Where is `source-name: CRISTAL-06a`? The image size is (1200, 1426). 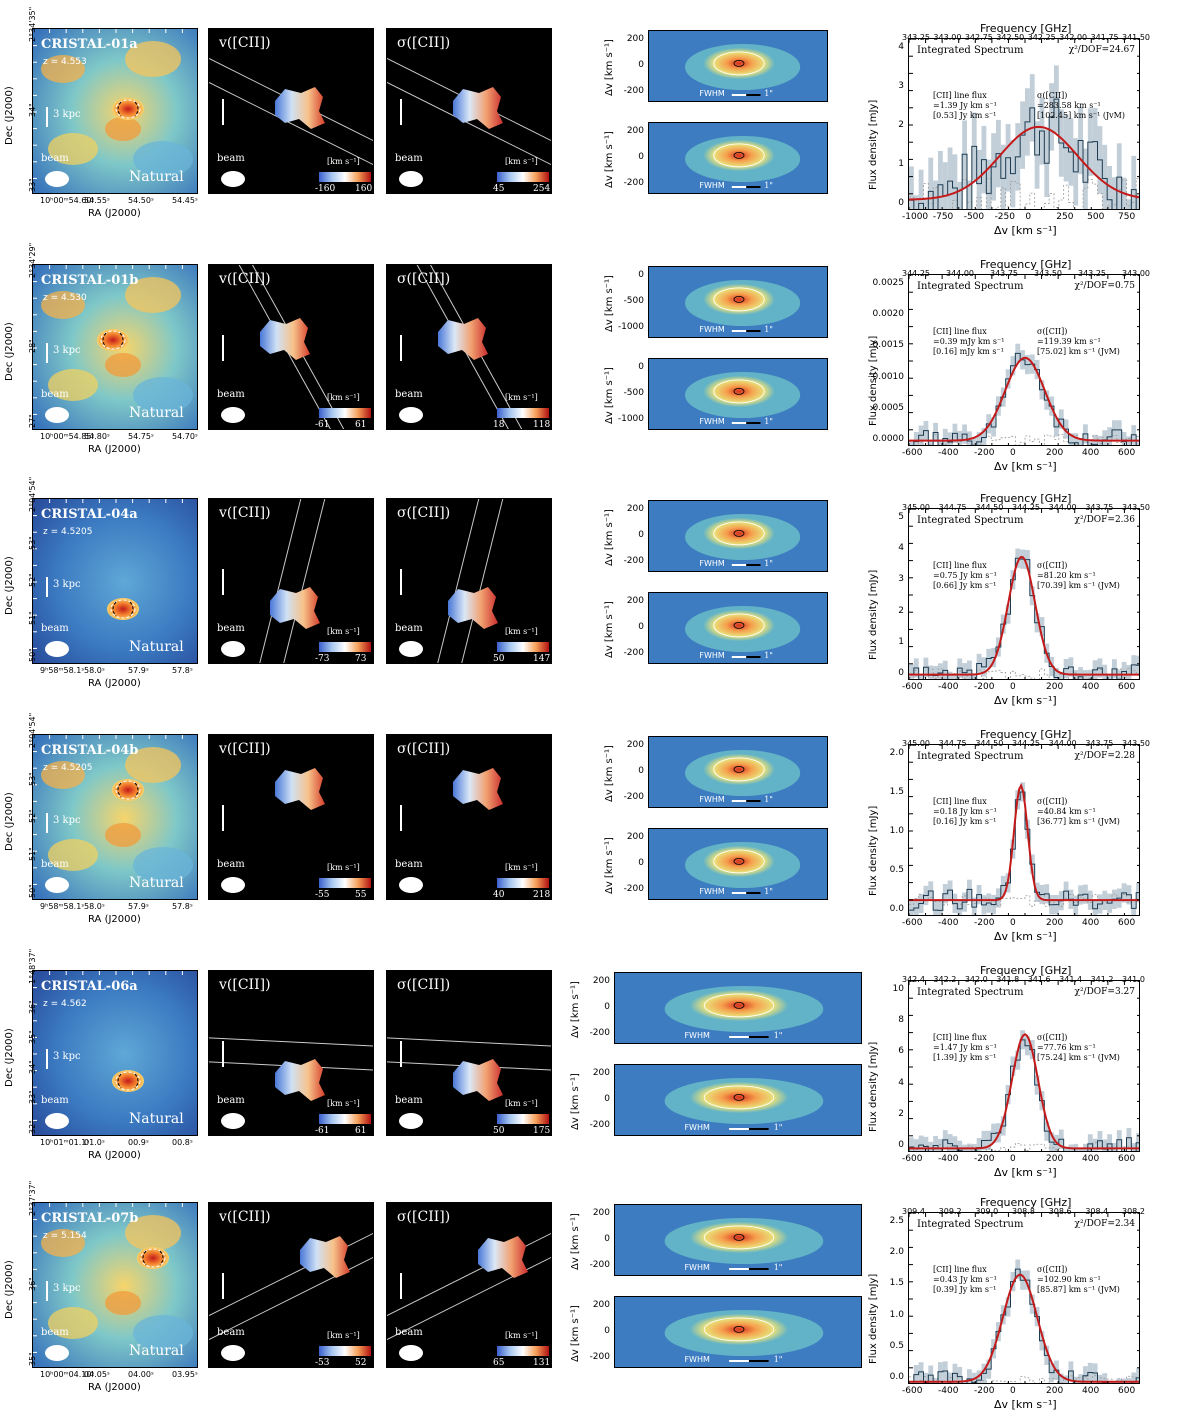 source-name: CRISTAL-06a is located at coordinates (89, 986).